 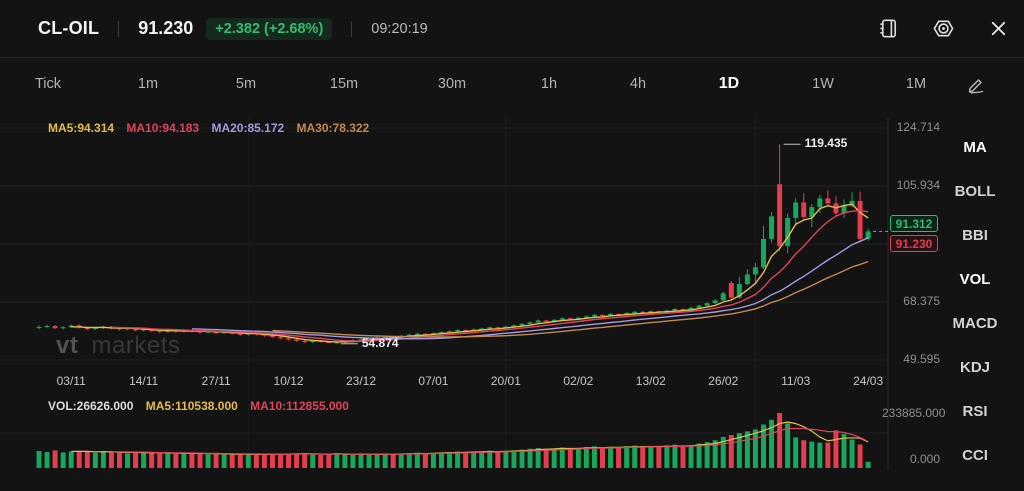 What do you see at coordinates (921, 301) in the screenshot?
I see `price-axis-68: 68.375` at bounding box center [921, 301].